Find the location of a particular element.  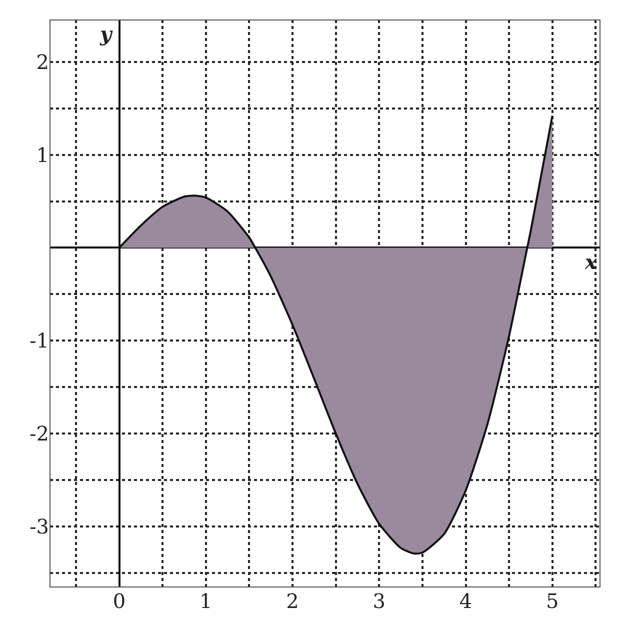

y-tick-label: -2 is located at coordinates (39, 434).